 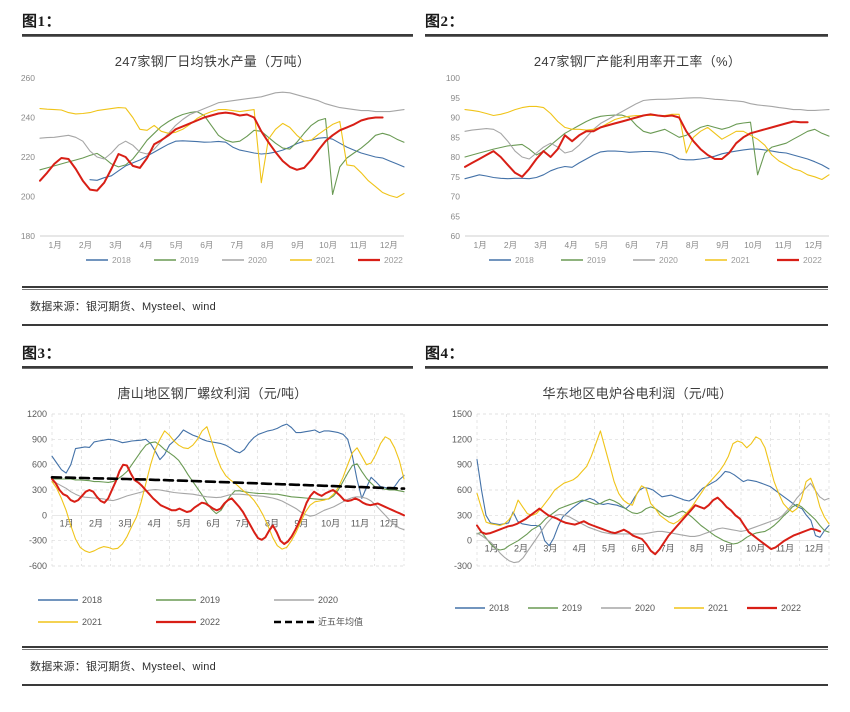 What do you see at coordinates (783, 245) in the screenshot?
I see `x-tick-label: 11月` at bounding box center [783, 245].